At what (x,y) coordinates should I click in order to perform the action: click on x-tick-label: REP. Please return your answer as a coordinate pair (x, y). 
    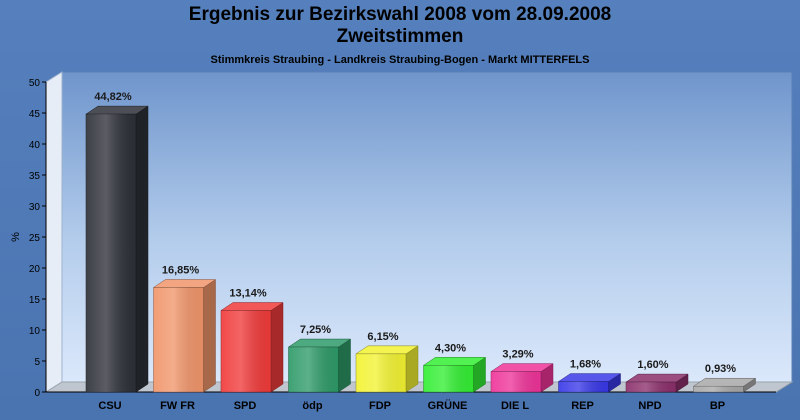
    Looking at the image, I should click on (582, 406).